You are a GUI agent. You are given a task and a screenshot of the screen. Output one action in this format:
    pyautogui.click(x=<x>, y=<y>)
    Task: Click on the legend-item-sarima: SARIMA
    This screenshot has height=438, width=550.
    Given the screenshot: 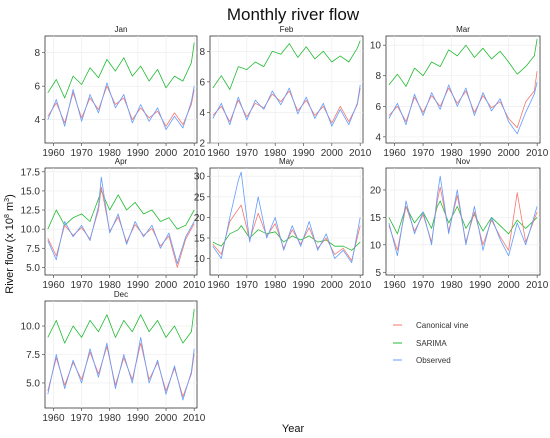 What is the action you would take?
    pyautogui.click(x=420, y=343)
    